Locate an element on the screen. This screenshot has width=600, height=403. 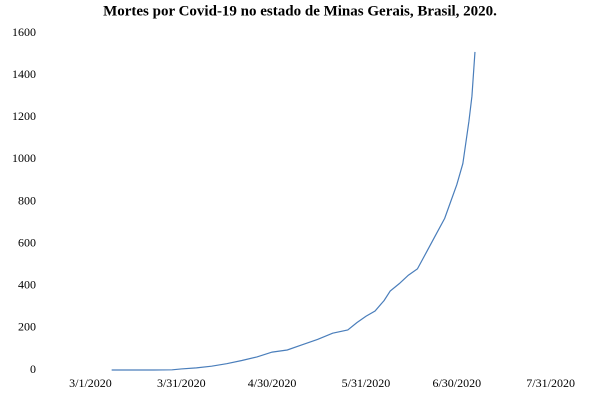
x-tick-label: 4/30/2020 is located at coordinates (272, 383).